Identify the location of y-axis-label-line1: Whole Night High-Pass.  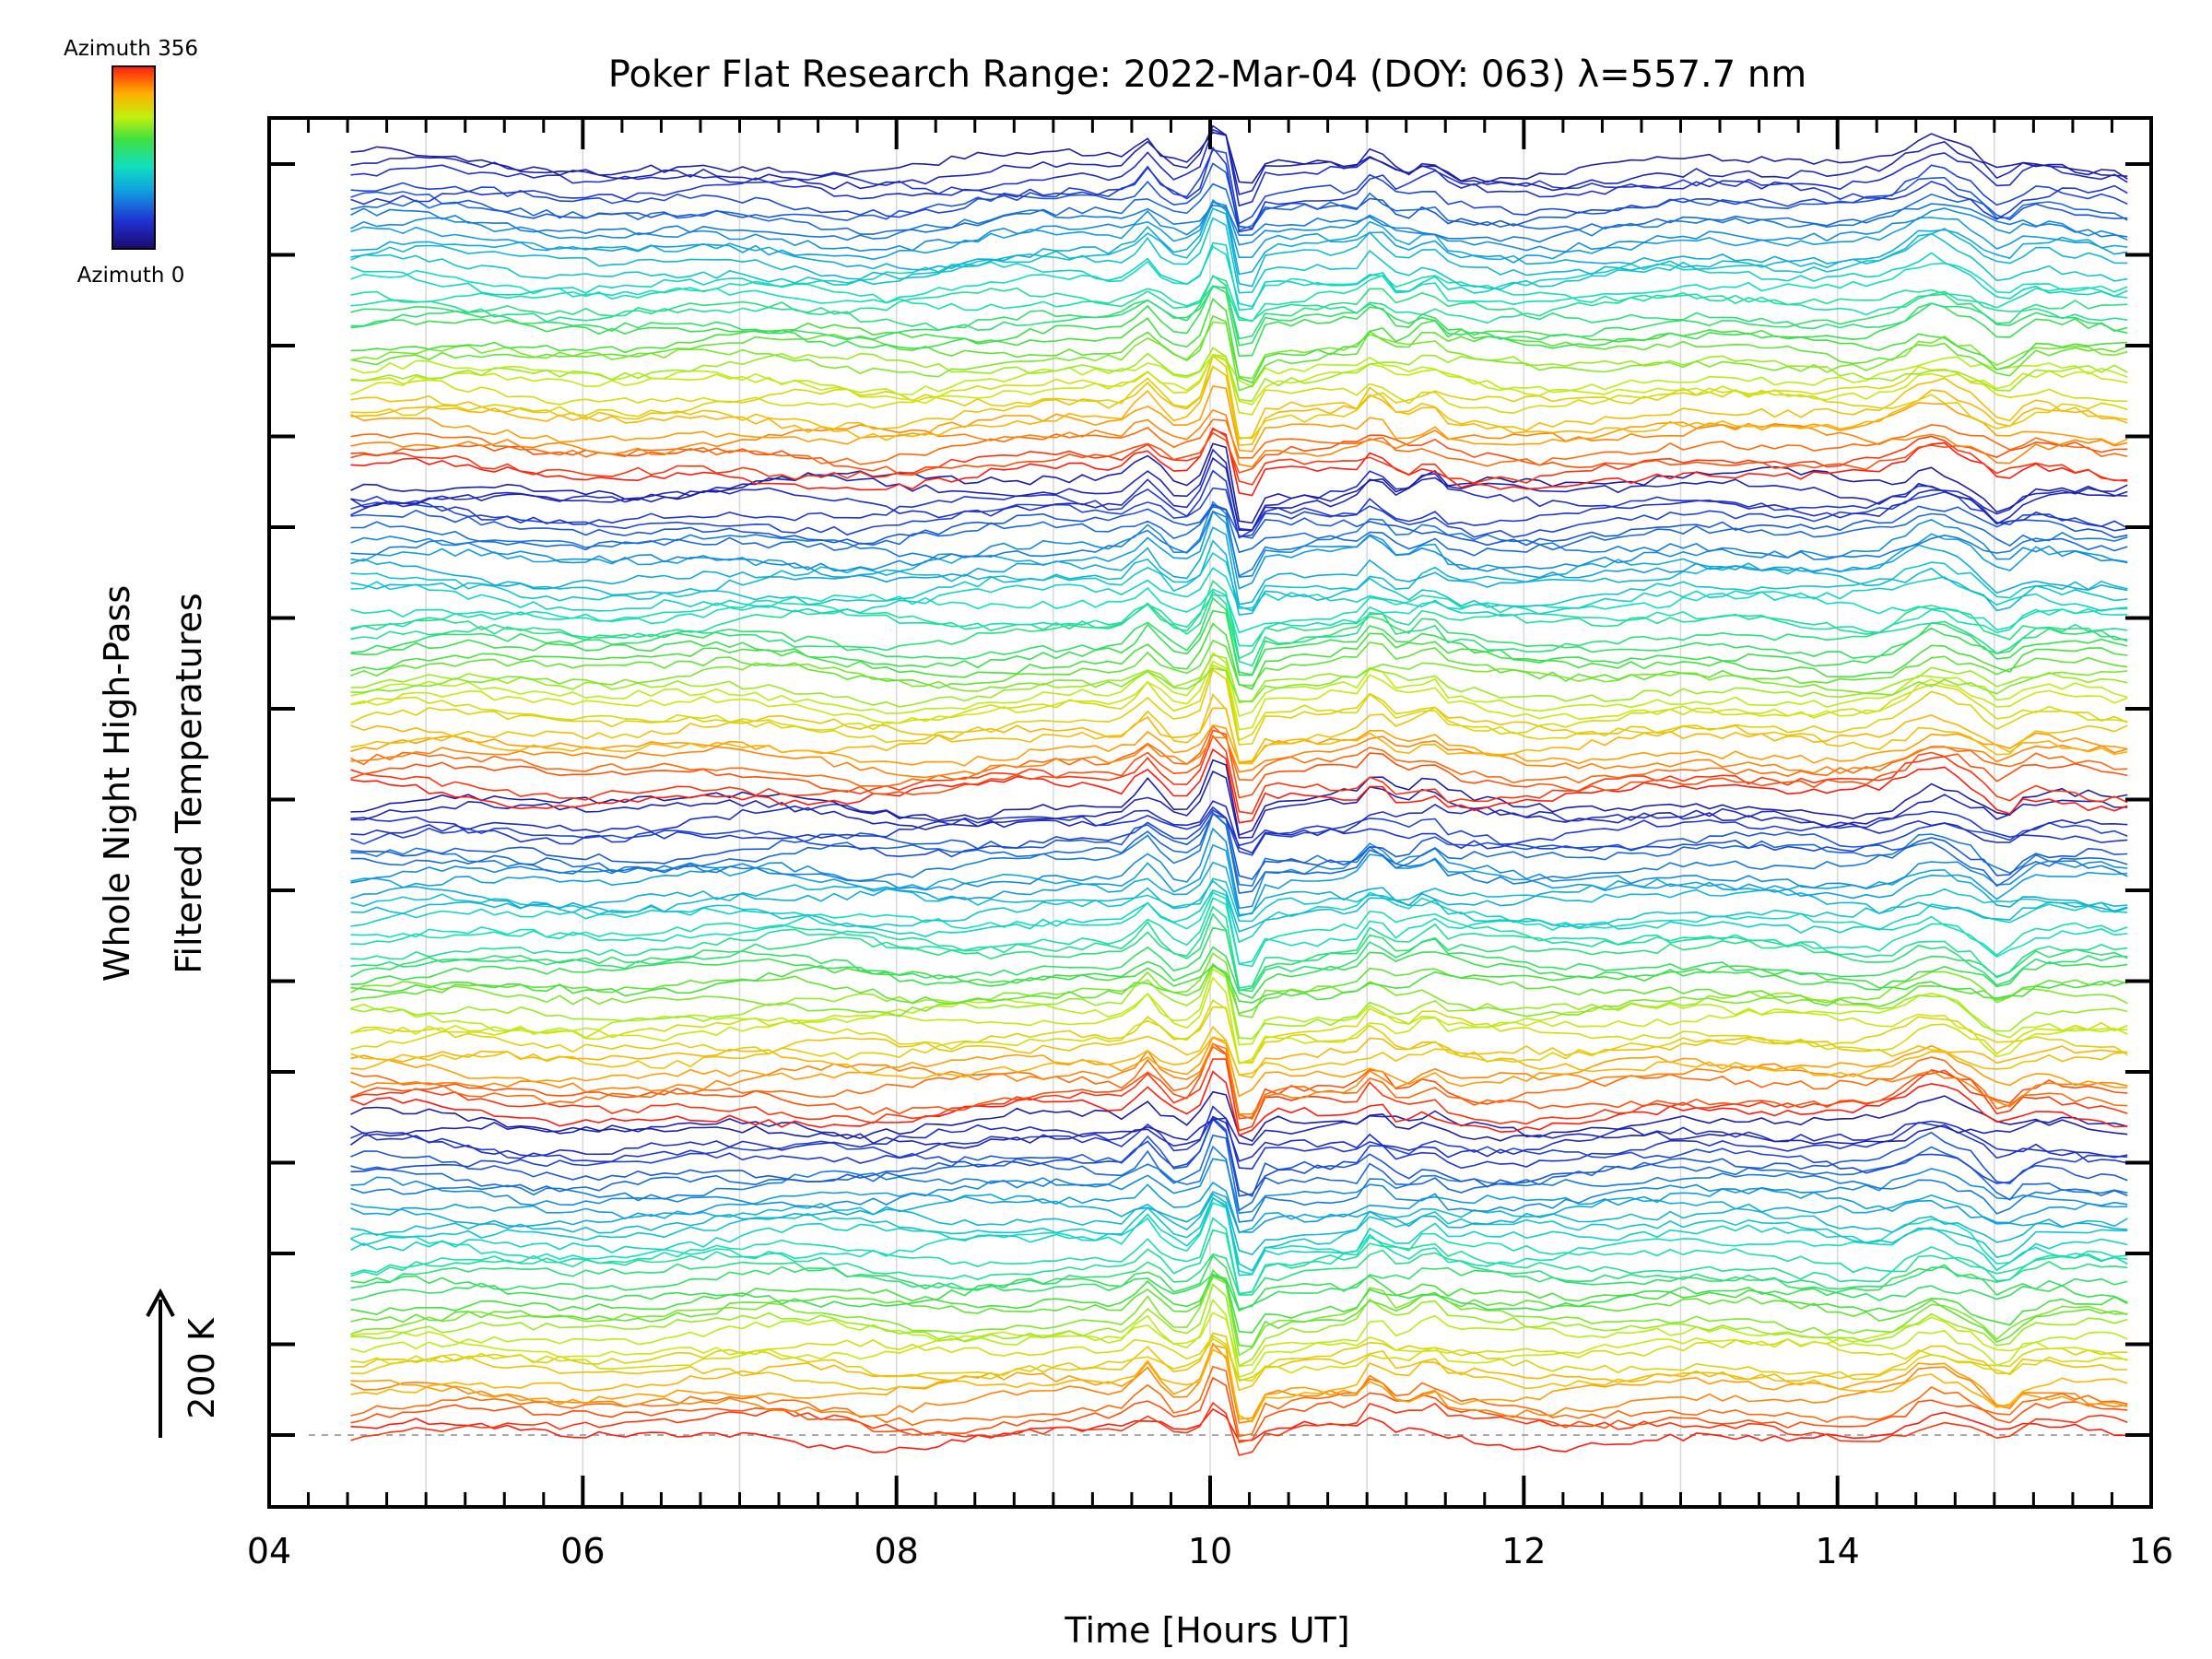
(117, 783).